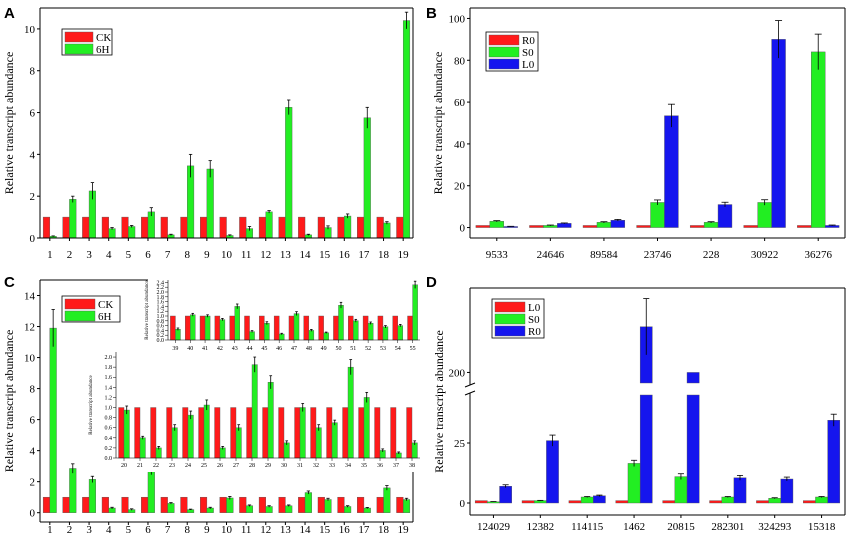 This screenshot has width=851, height=544. I want to click on y-tick-label: 1.8, so click(109, 368).